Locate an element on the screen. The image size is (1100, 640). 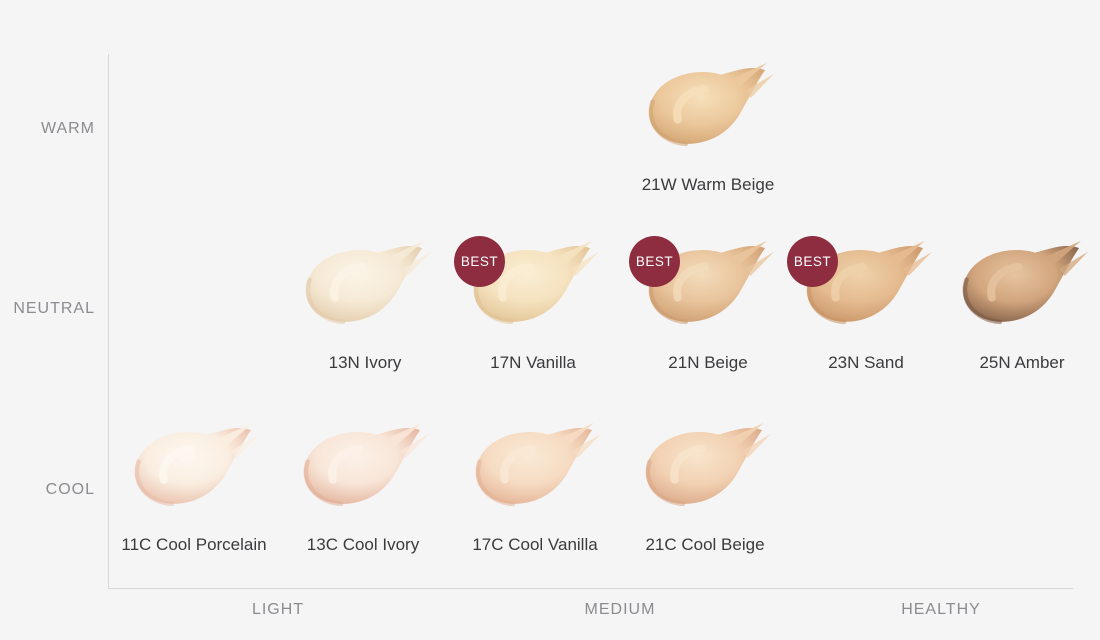
shade-label: 13C Cool Ivory is located at coordinates (363, 544).